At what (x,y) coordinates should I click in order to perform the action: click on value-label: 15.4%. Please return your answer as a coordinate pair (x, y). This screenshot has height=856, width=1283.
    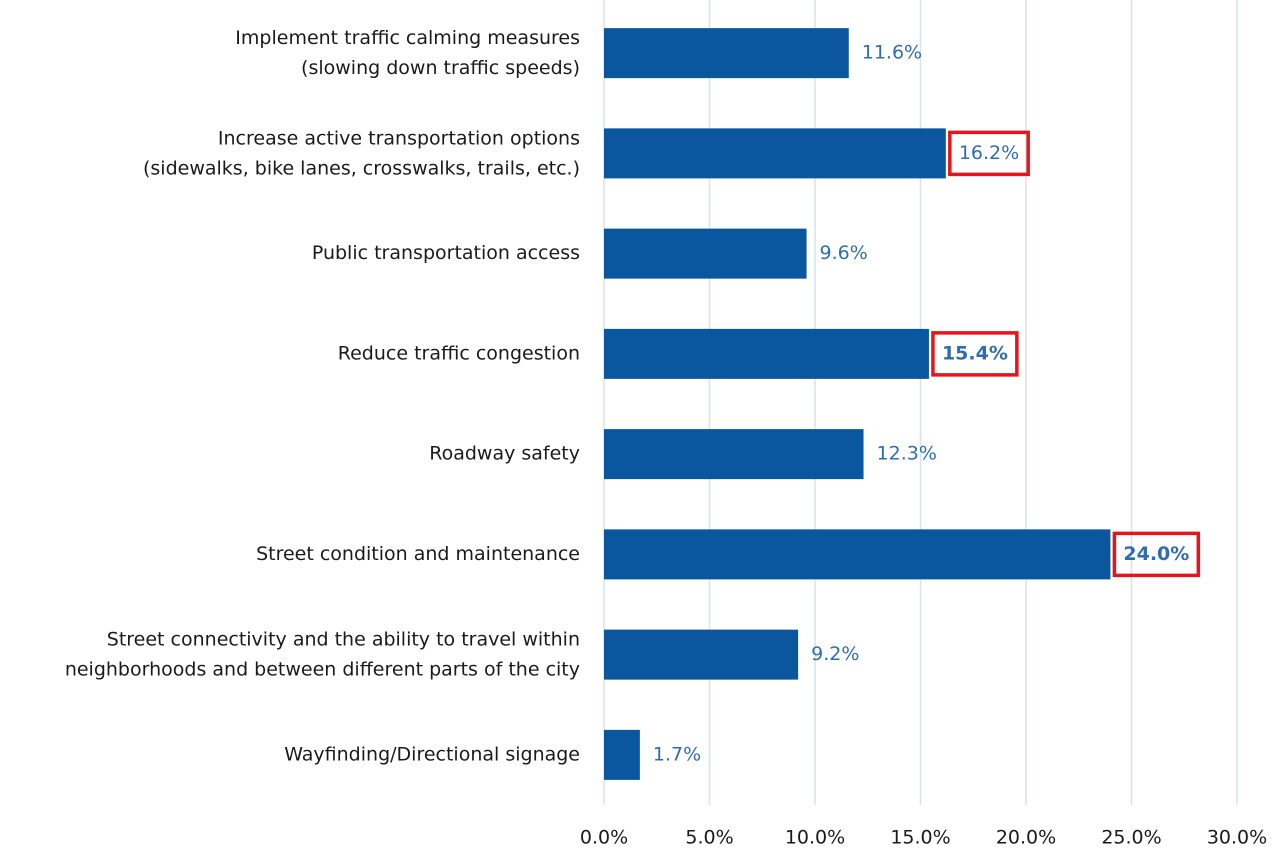
    Looking at the image, I should click on (975, 353).